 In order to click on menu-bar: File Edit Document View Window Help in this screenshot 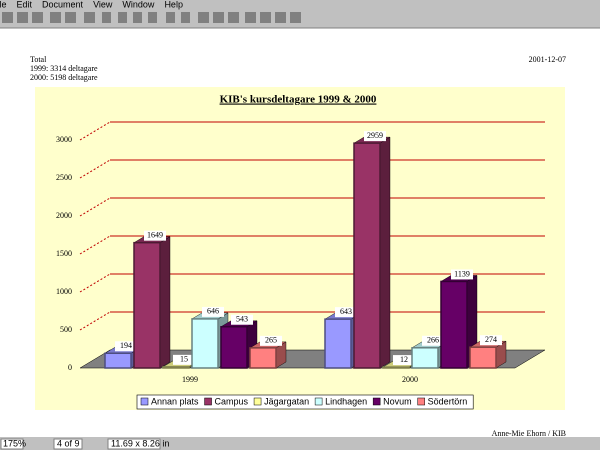, I will do `click(91, 4)`.